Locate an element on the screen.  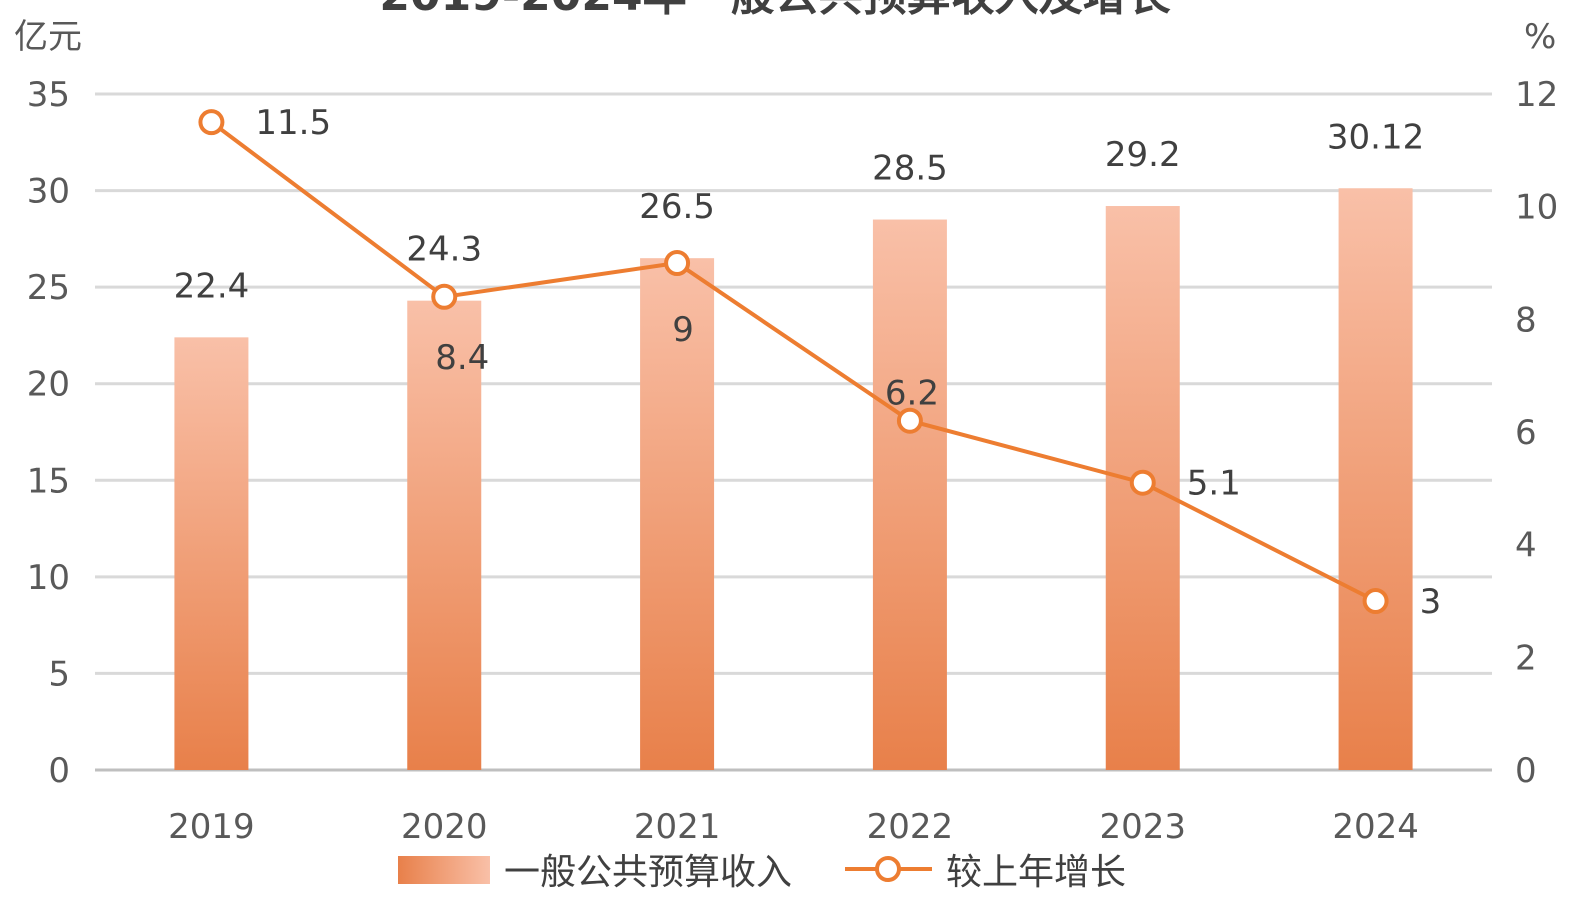
y-right-tick: 8 is located at coordinates (1526, 320).